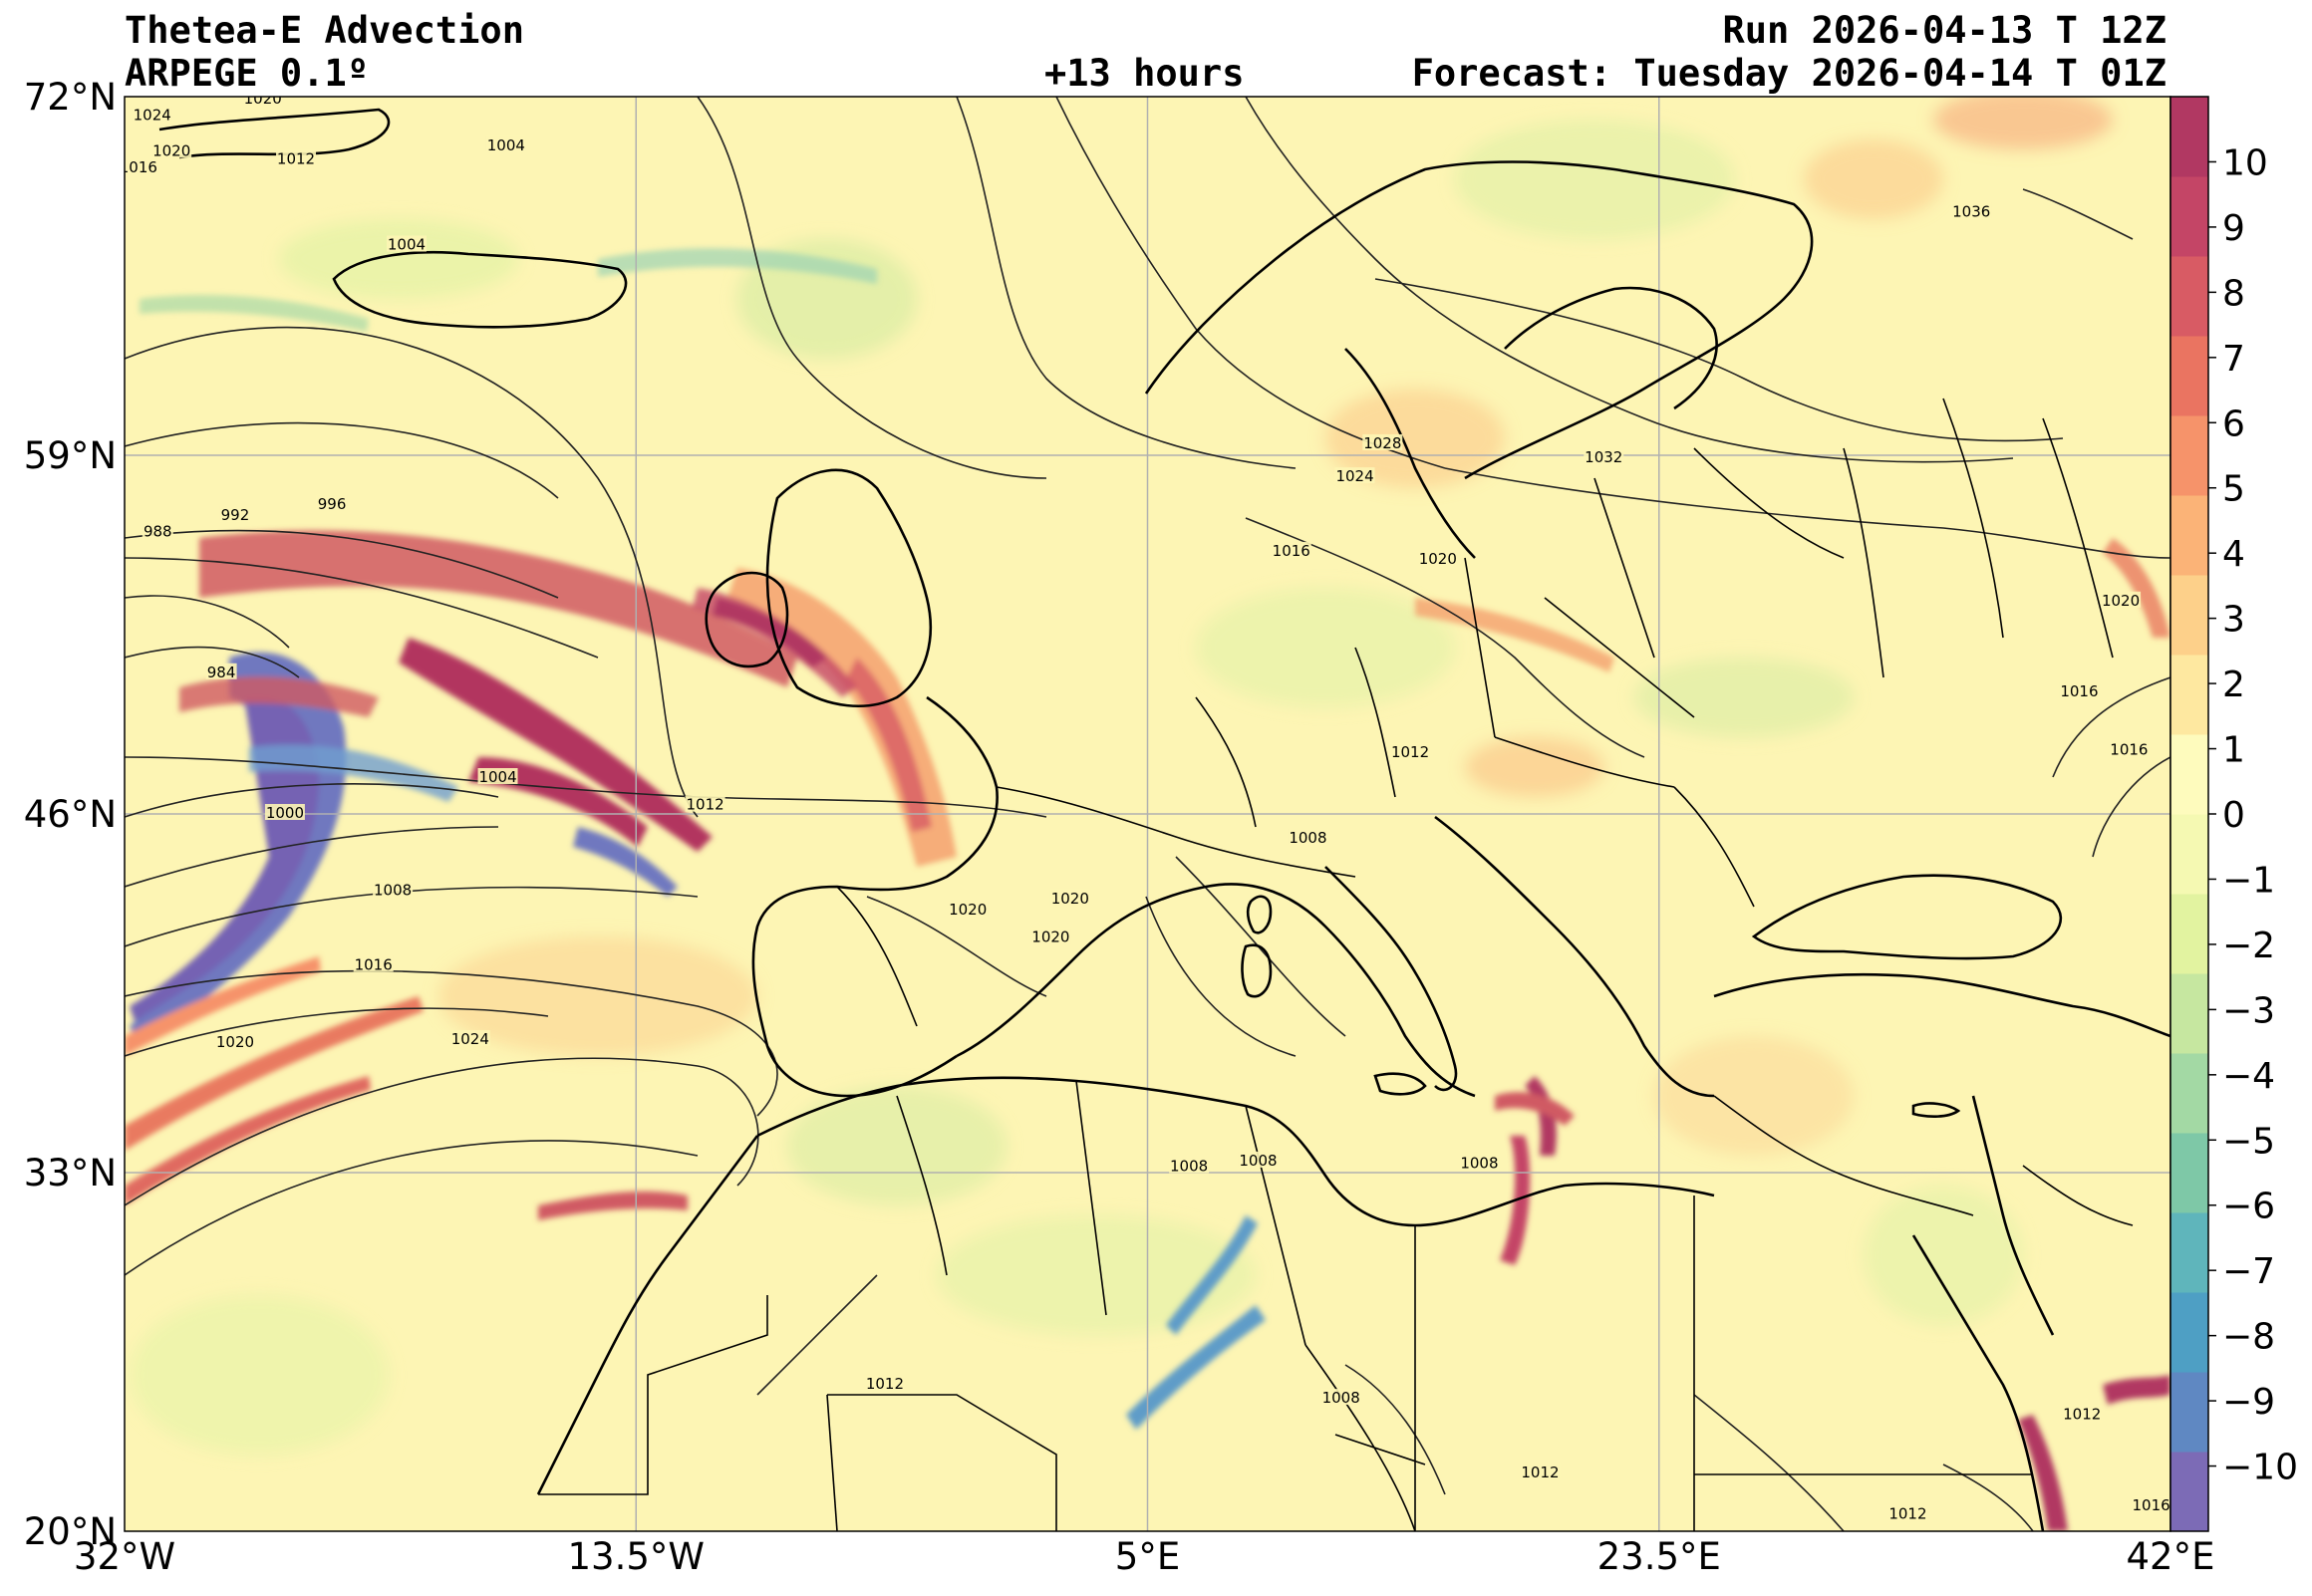  I want to click on lat-tick-label: 33°N, so click(70, 1173).